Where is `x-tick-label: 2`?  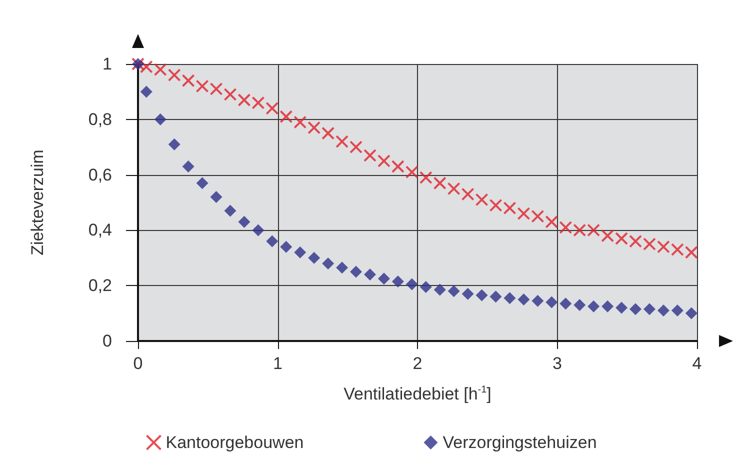 x-tick-label: 2 is located at coordinates (417, 363).